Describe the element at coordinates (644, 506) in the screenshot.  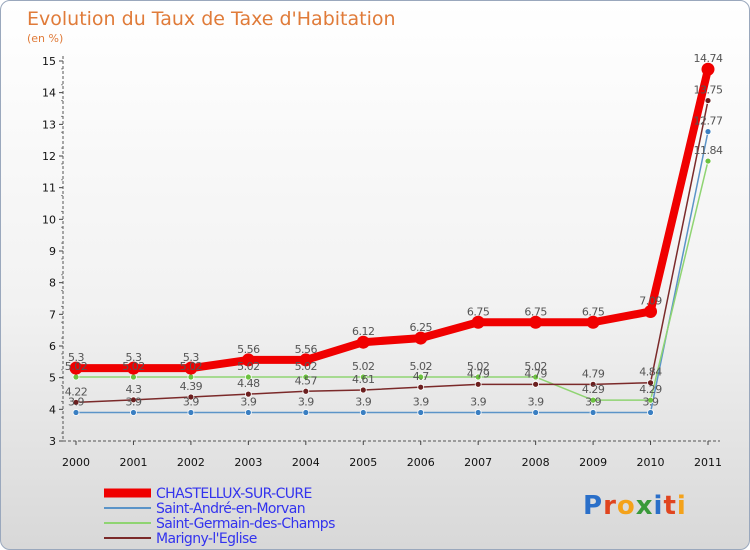
I see `logo-letter: x` at that location.